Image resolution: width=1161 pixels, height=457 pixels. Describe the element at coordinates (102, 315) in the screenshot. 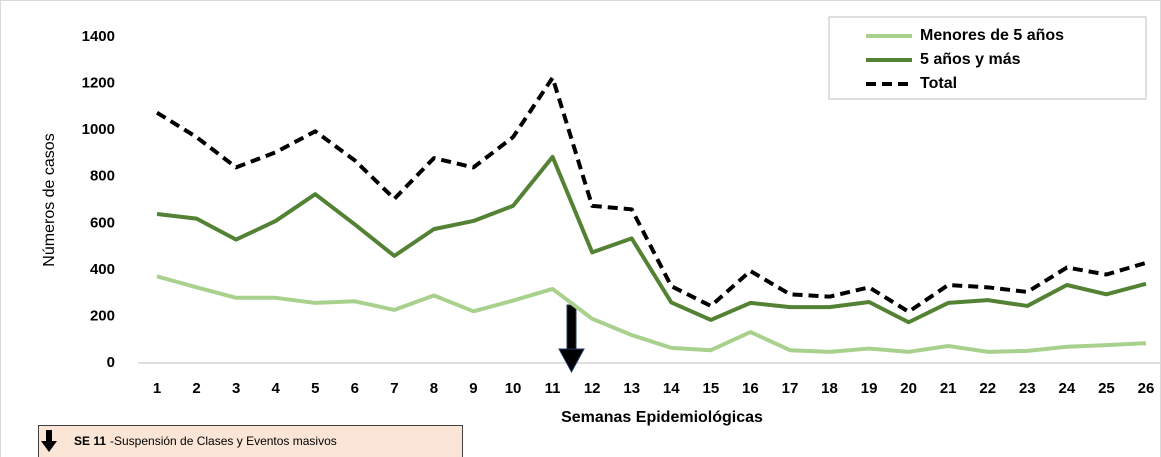

I see `y-tick-label: 200` at that location.